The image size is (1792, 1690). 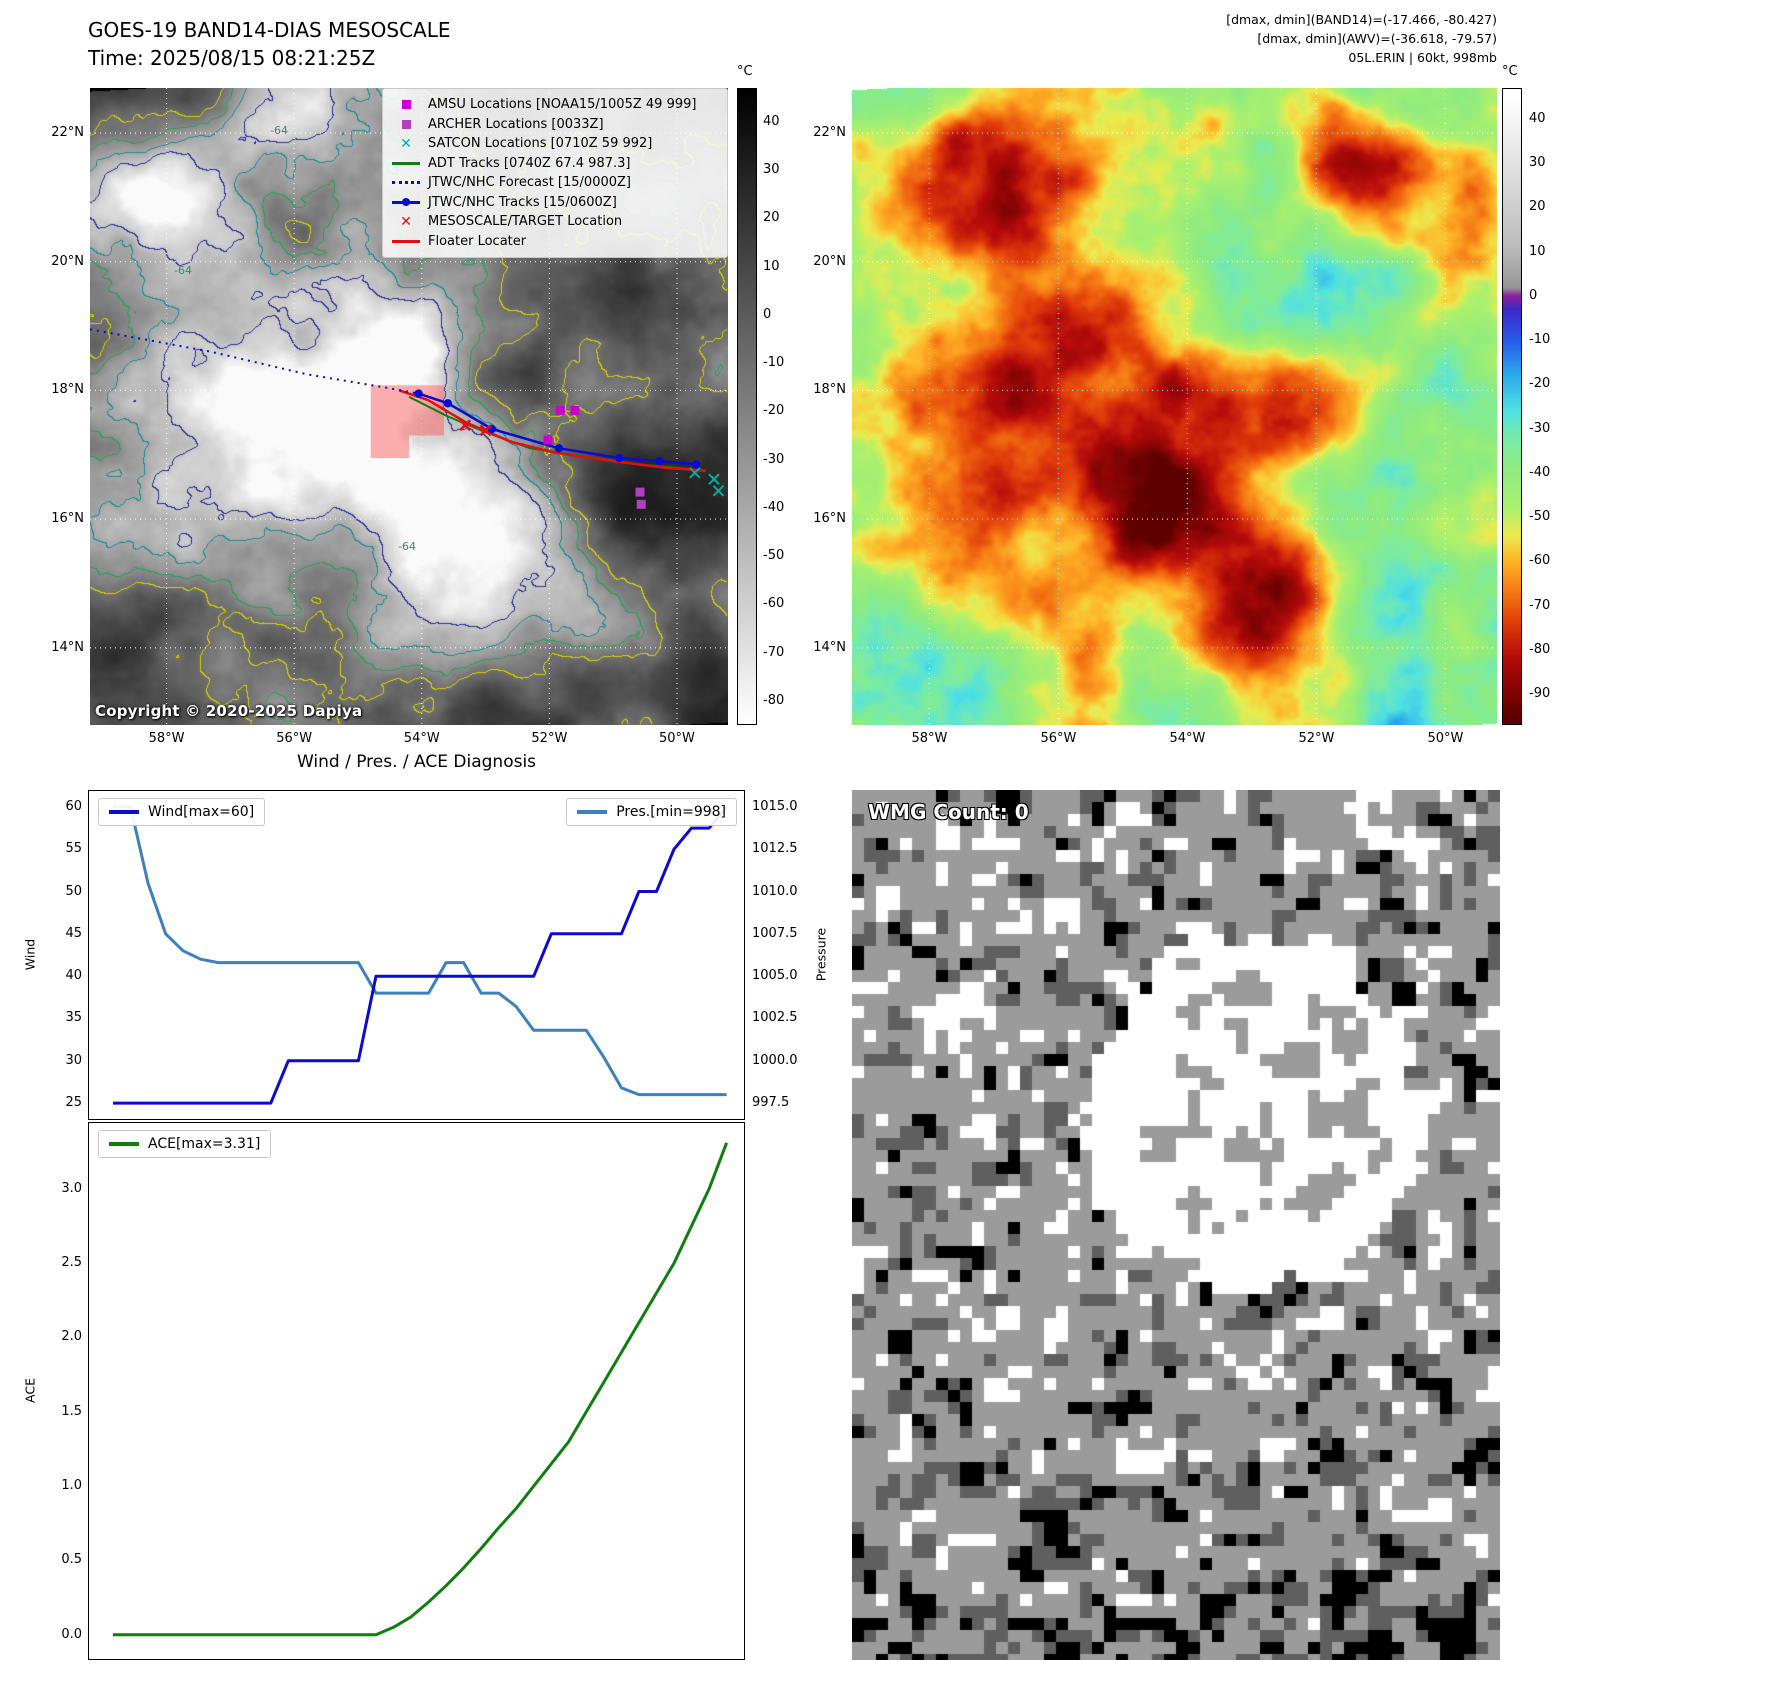 I want to click on left-map-lon-tick-label: 58°W, so click(x=166, y=738).